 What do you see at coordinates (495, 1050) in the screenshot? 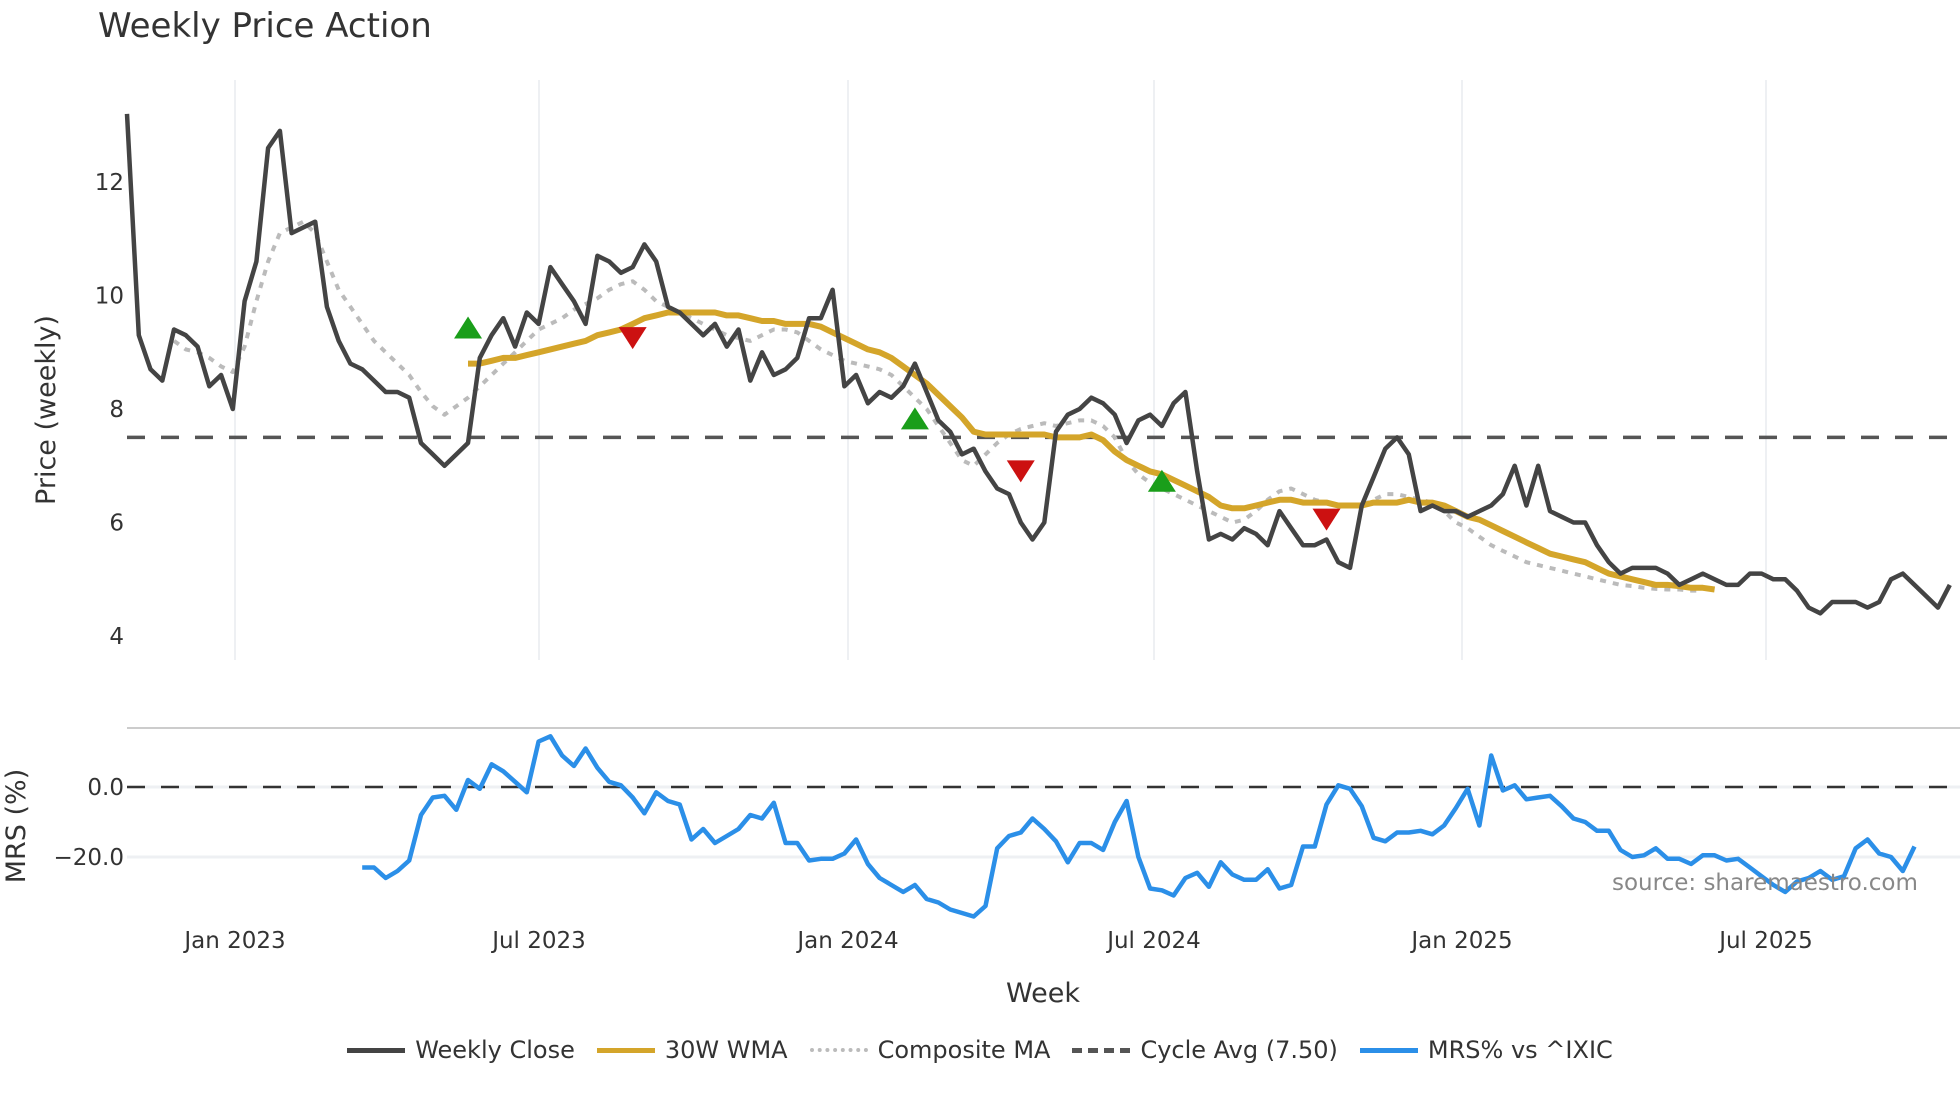
I see `legend-label: Weekly Close` at bounding box center [495, 1050].